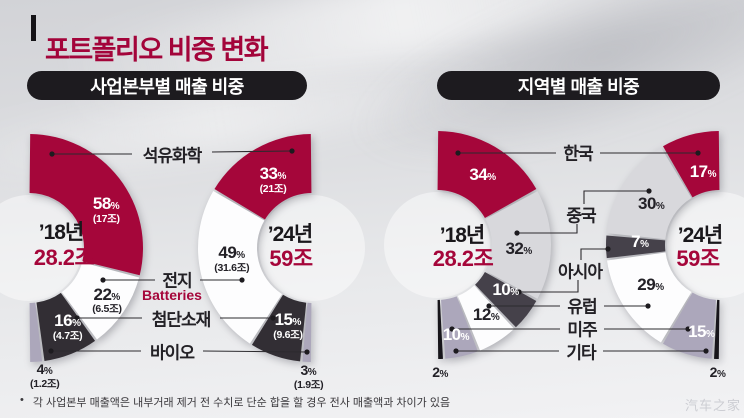 This screenshot has height=418, width=744. I want to click on chart-year-reg18: ’18년, so click(462, 235).